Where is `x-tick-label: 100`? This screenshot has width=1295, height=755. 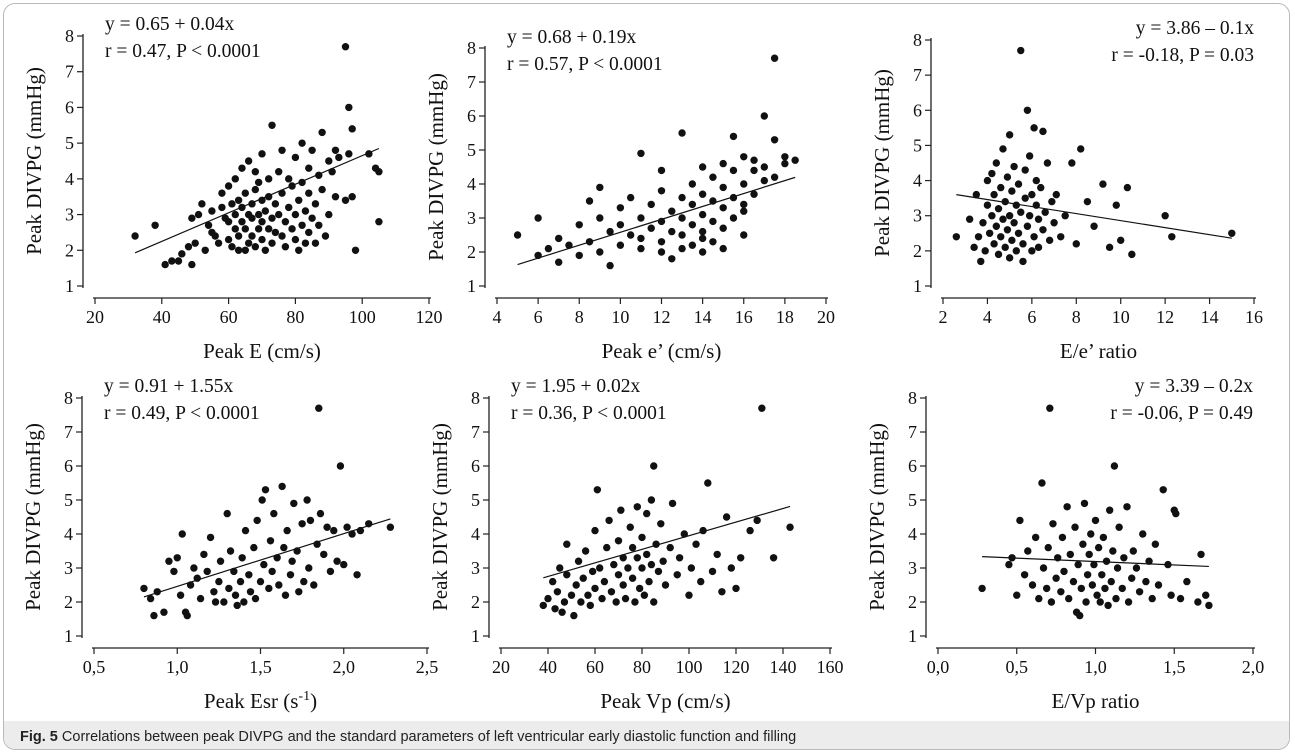
x-tick-label: 100 is located at coordinates (362, 317).